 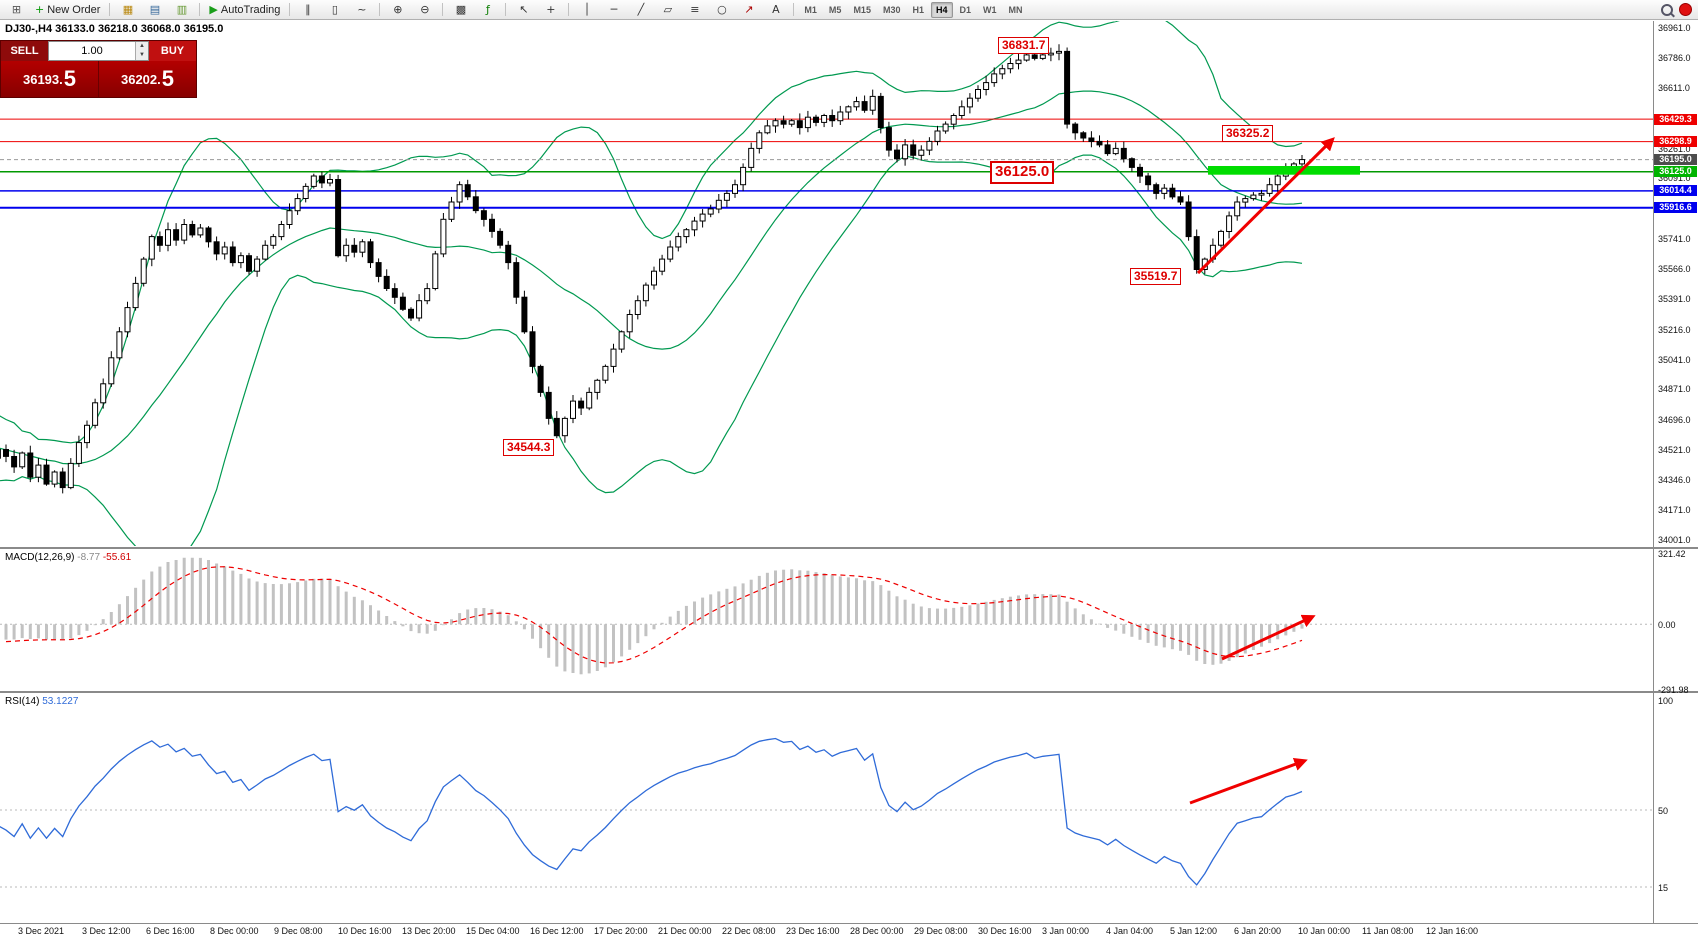 What do you see at coordinates (40, 9) in the screenshot?
I see `new-order-icon: +` at bounding box center [40, 9].